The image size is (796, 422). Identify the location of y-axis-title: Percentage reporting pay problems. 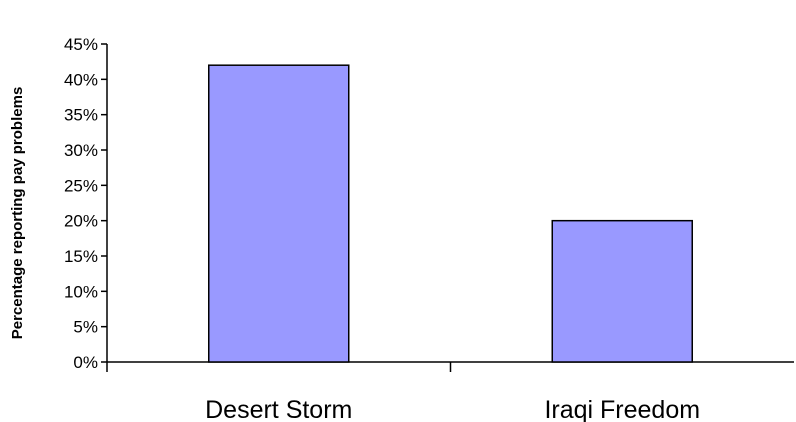
(17, 213).